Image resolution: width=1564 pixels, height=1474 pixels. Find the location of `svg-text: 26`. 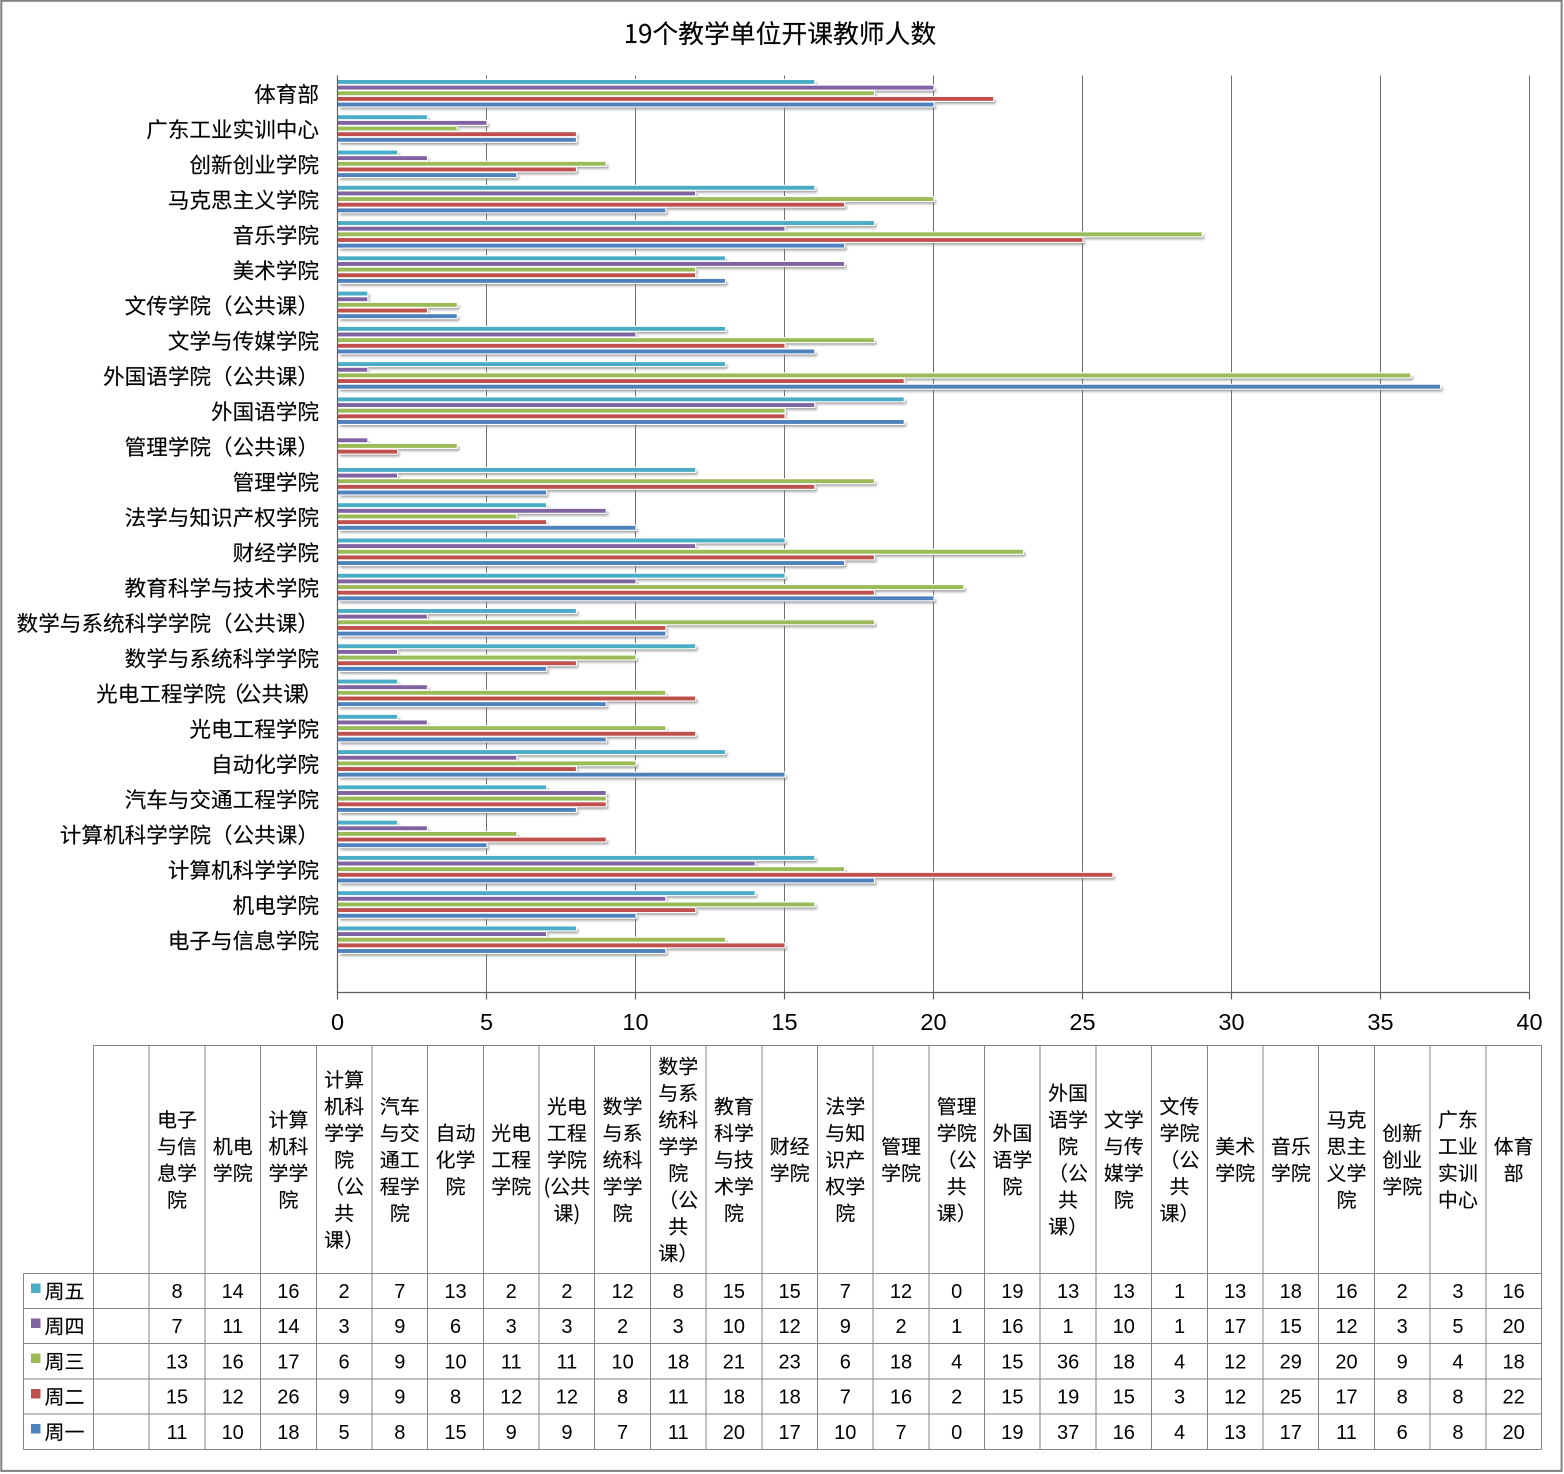

svg-text: 26 is located at coordinates (288, 1398).